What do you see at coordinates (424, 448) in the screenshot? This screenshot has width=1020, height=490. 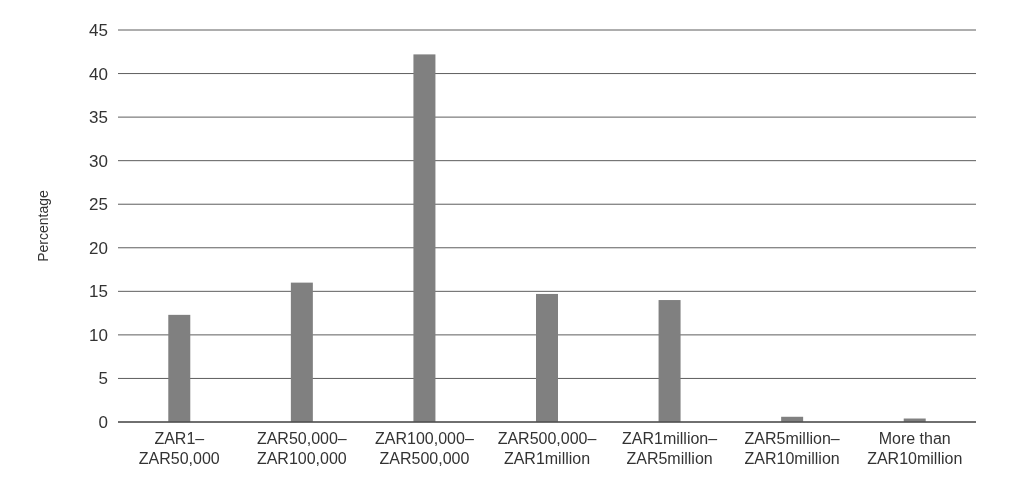 I see `x-tick-label: ZAR100,000– ZAR500,000` at bounding box center [424, 448].